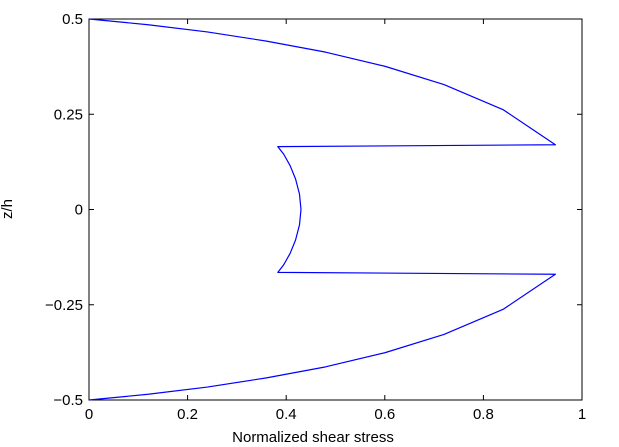 The image size is (619, 447). I want to click on y-tick-labels: −0.5 −0.25 0 0.25 0.5, so click(64, 210).